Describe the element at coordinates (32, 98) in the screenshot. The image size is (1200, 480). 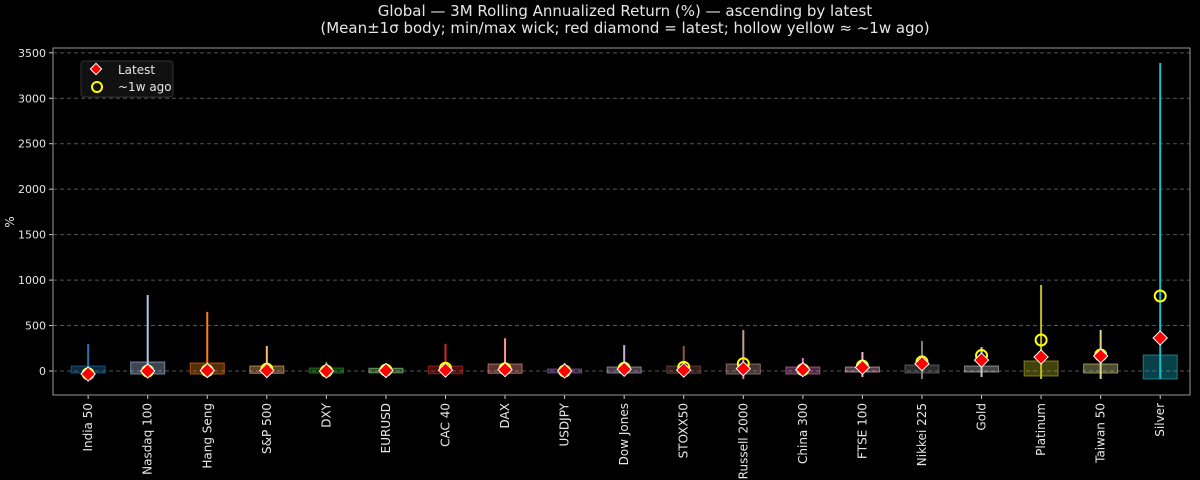
I see `y-tick-label: 3000` at that location.